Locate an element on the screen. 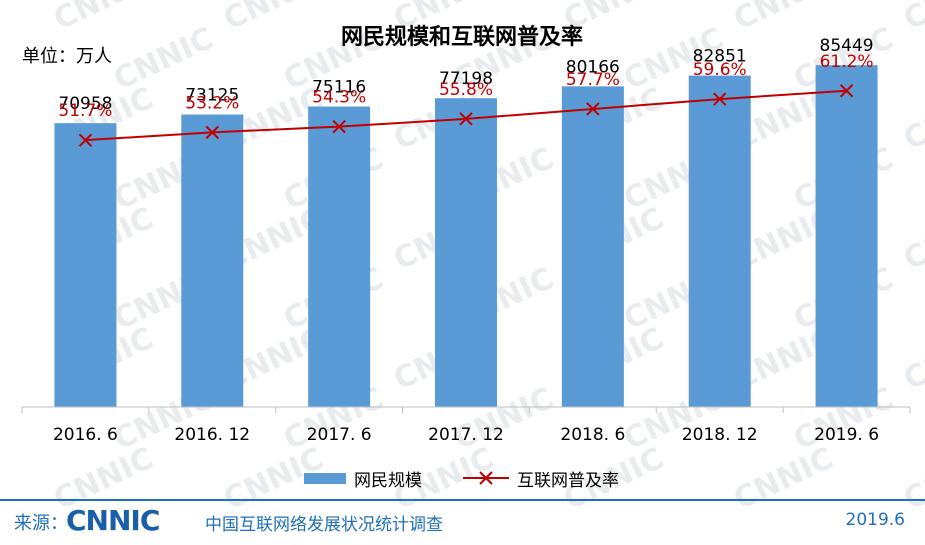 The image size is (925, 545). report-date: 2019.6 is located at coordinates (875, 520).